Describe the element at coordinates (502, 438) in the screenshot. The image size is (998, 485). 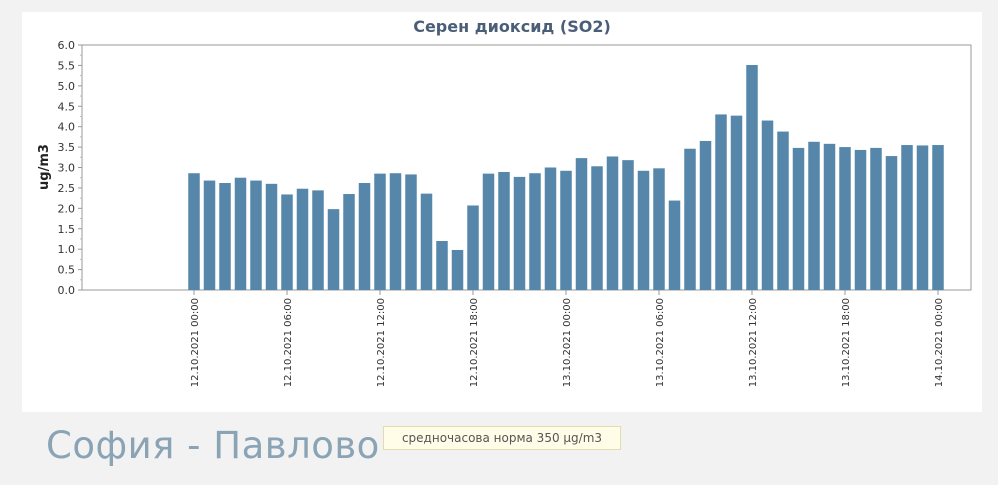
I see `hourly-norm-note: средночасова норма 350 µg/m3` at that location.